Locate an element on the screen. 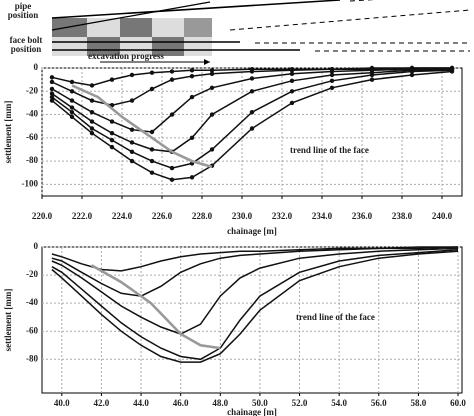  x-tick-label: 232.0 is located at coordinates (282, 216).